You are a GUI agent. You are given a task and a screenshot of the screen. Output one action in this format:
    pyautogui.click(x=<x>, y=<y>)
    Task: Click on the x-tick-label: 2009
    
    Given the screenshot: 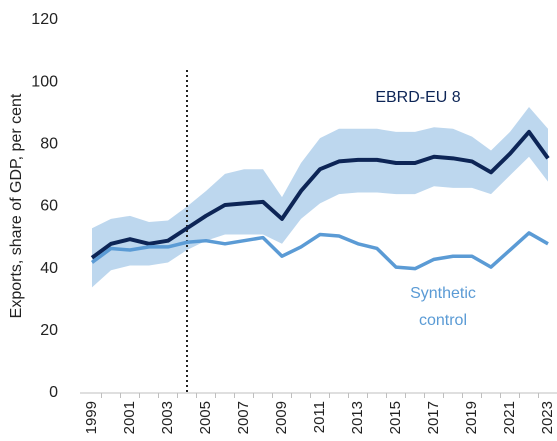 What is the action you would take?
    pyautogui.click(x=281, y=417)
    